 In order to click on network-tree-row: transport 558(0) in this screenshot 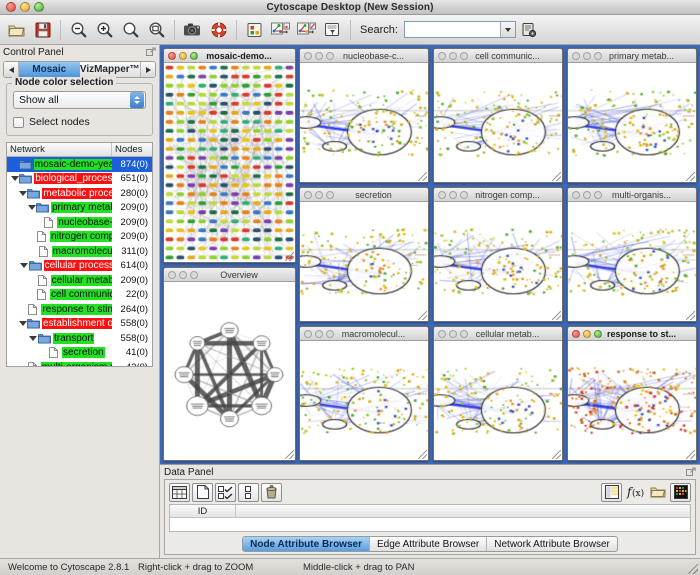, I will do `click(79, 338)`.